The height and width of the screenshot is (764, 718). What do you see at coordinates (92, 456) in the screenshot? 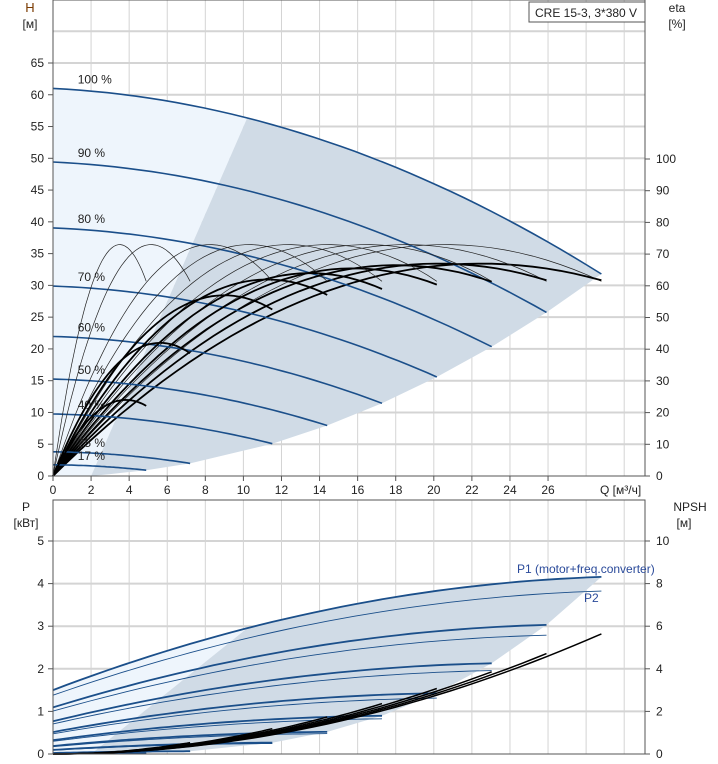
I see `speed-label: 17 %` at bounding box center [92, 456].